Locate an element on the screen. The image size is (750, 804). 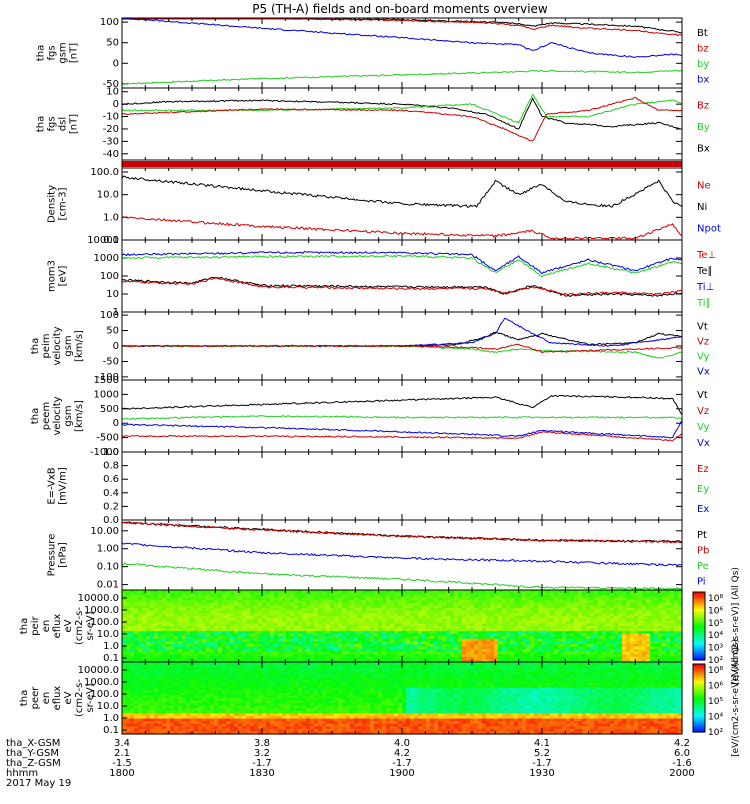
y-axis-label: [nPa] is located at coordinates (63, 555).